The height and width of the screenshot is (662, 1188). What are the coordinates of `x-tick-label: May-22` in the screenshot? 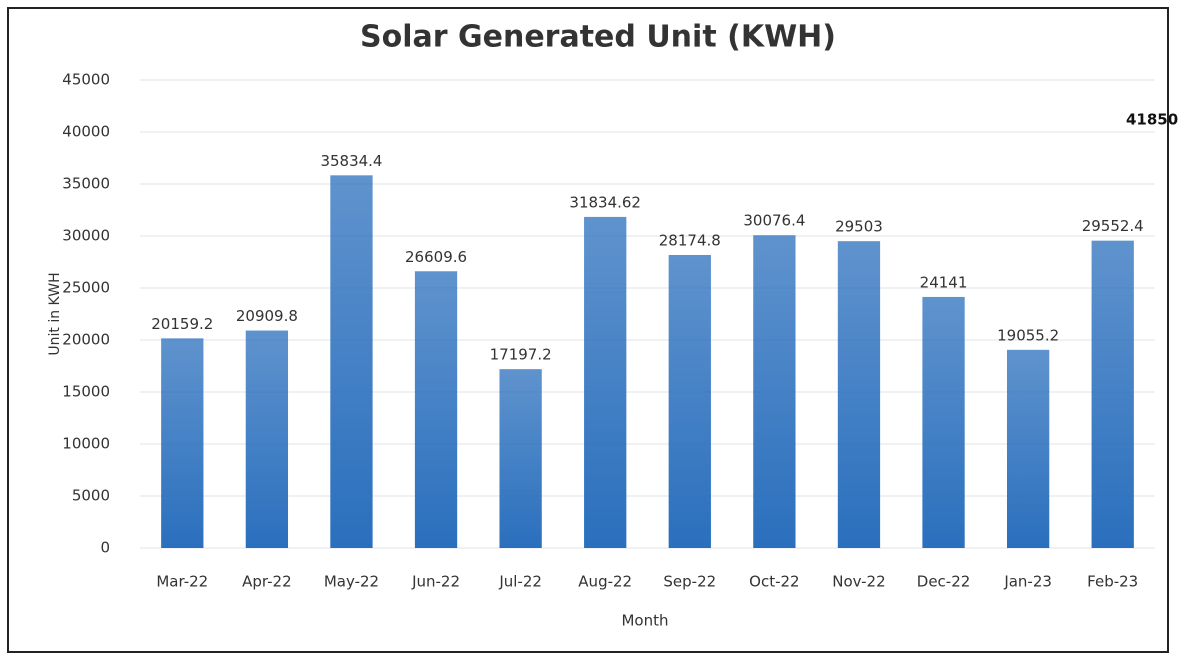 It's located at (351, 582).